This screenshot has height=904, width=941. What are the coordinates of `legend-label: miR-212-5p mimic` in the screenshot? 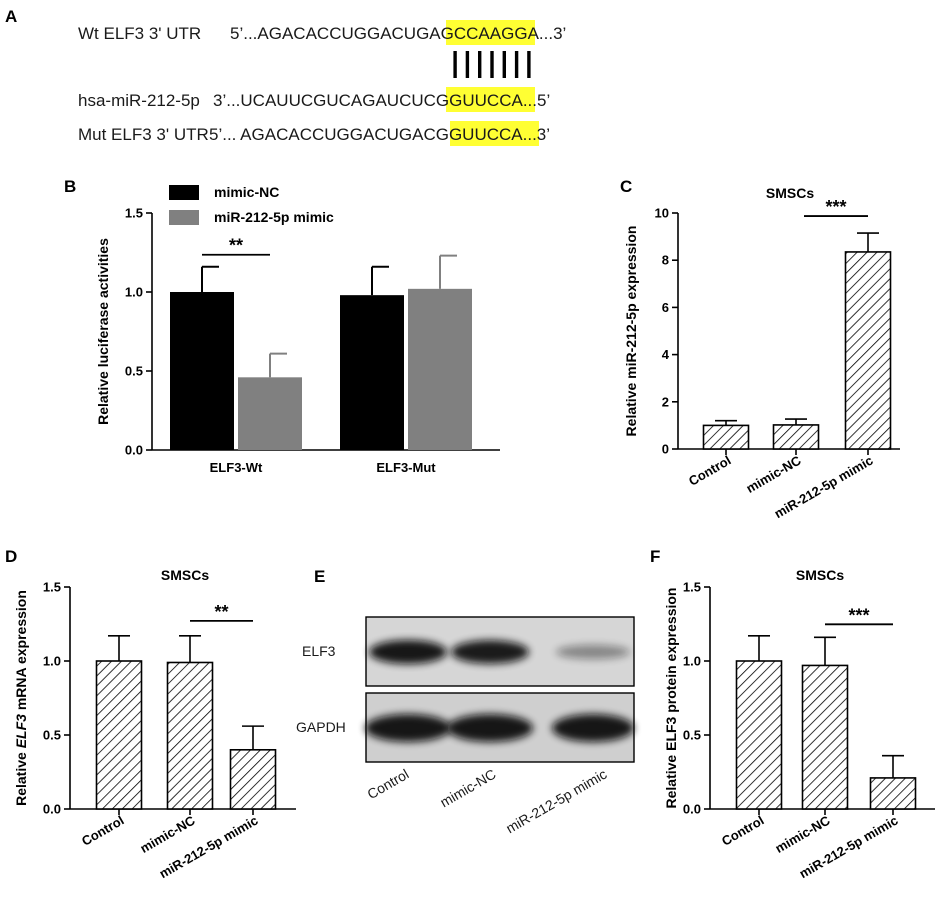 It's located at (274, 217).